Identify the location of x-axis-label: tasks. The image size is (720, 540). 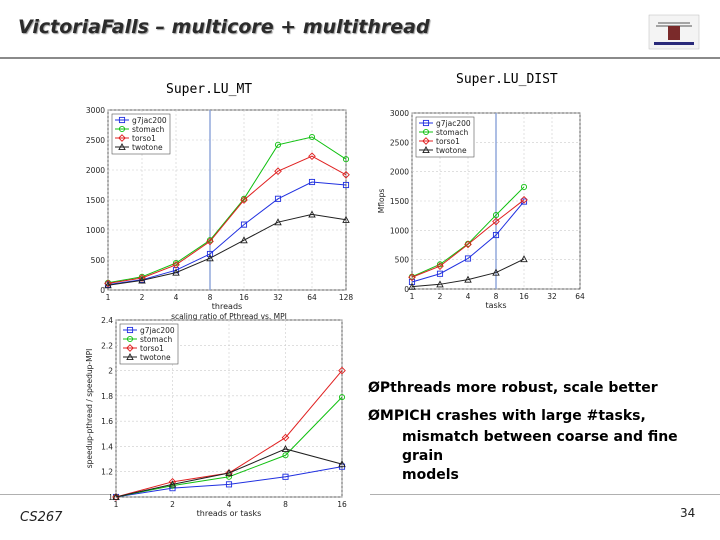
(495, 305).